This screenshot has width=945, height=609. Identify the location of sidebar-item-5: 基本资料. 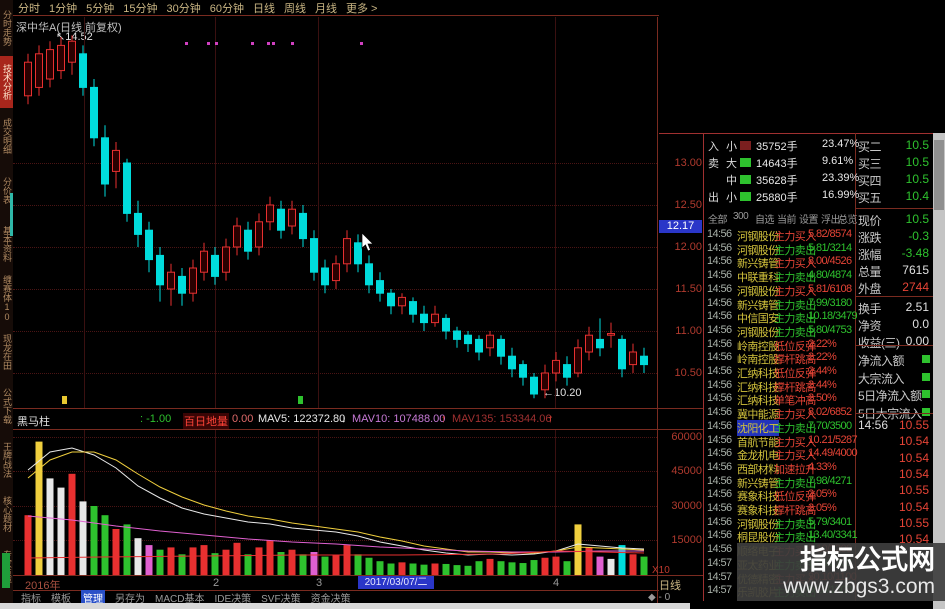
(7, 244).